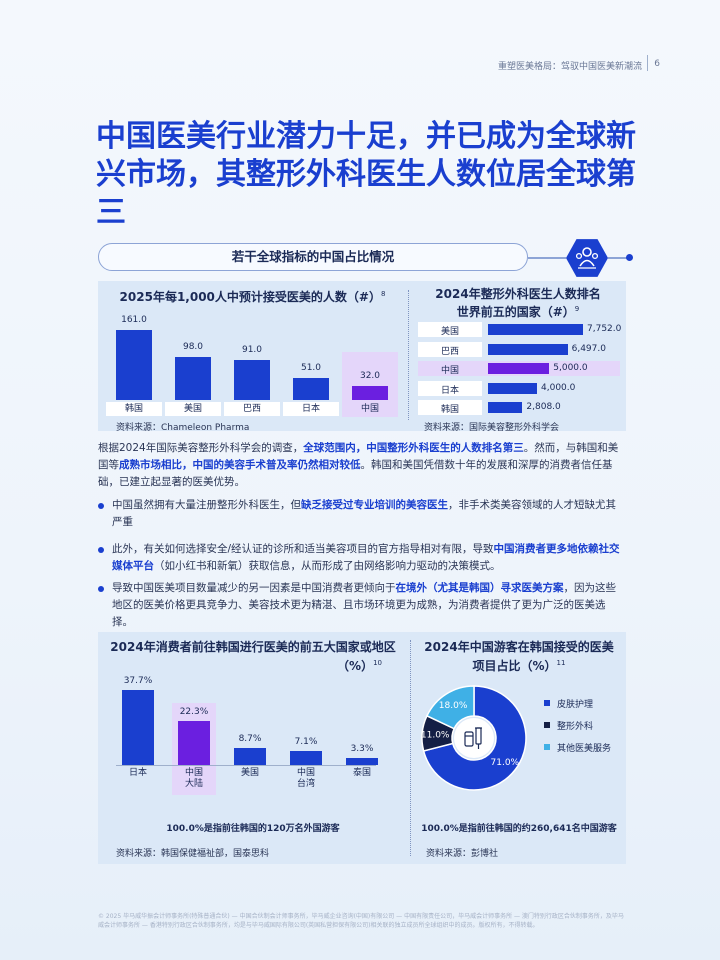 This screenshot has height=960, width=720. What do you see at coordinates (492, 428) in the screenshot?
I see `chart2-source: 资料来源：国际美容整形外科学会` at bounding box center [492, 428].